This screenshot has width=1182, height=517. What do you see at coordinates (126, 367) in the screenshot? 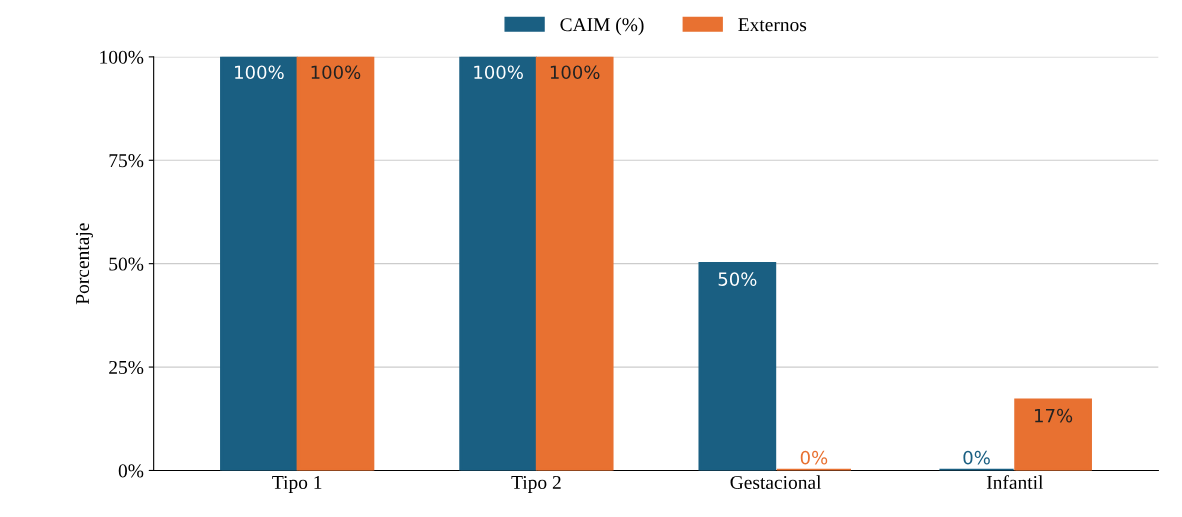
I see `y-tick-label: 25%` at bounding box center [126, 367].